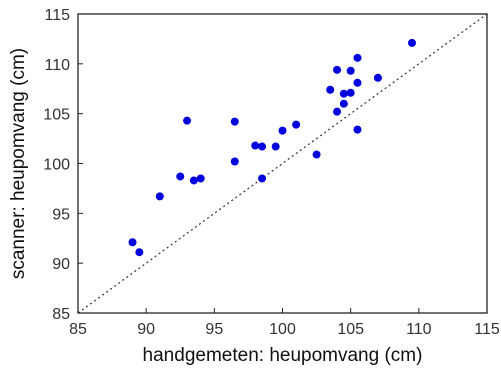 The width and height of the screenshot is (501, 375). Describe the element at coordinates (57, 15) in the screenshot. I see `y-tick-label: 115` at that location.